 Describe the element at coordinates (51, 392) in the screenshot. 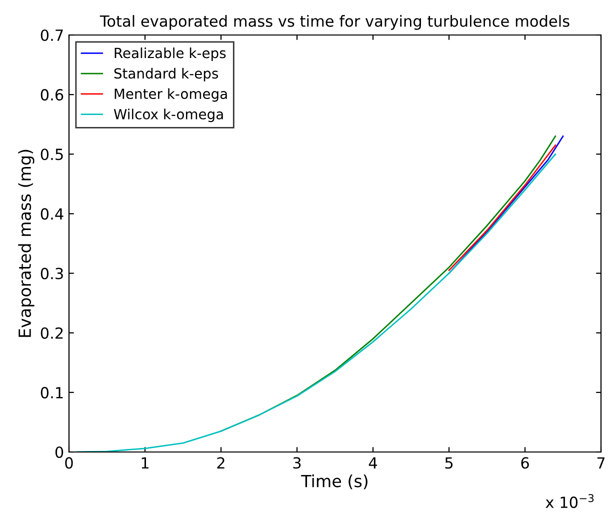

I see `y-tick-label: 0.1` at that location.